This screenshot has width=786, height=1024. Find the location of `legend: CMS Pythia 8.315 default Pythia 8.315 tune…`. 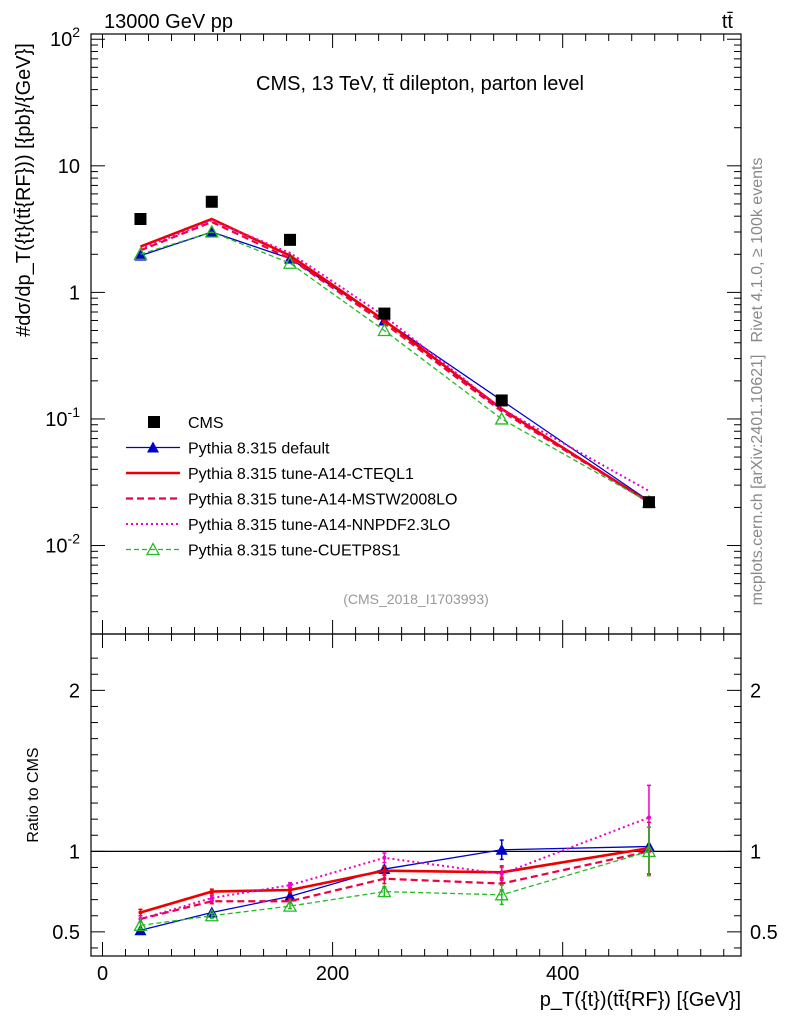

legend: CMS Pythia 8.315 default Pythia 8.315 tune… is located at coordinates (291, 487).